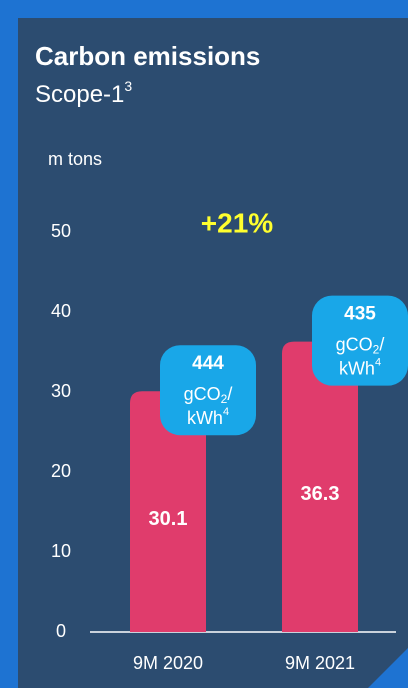 The height and width of the screenshot is (688, 408). I want to click on chart-subtitle: Scope-13, so click(83, 93).